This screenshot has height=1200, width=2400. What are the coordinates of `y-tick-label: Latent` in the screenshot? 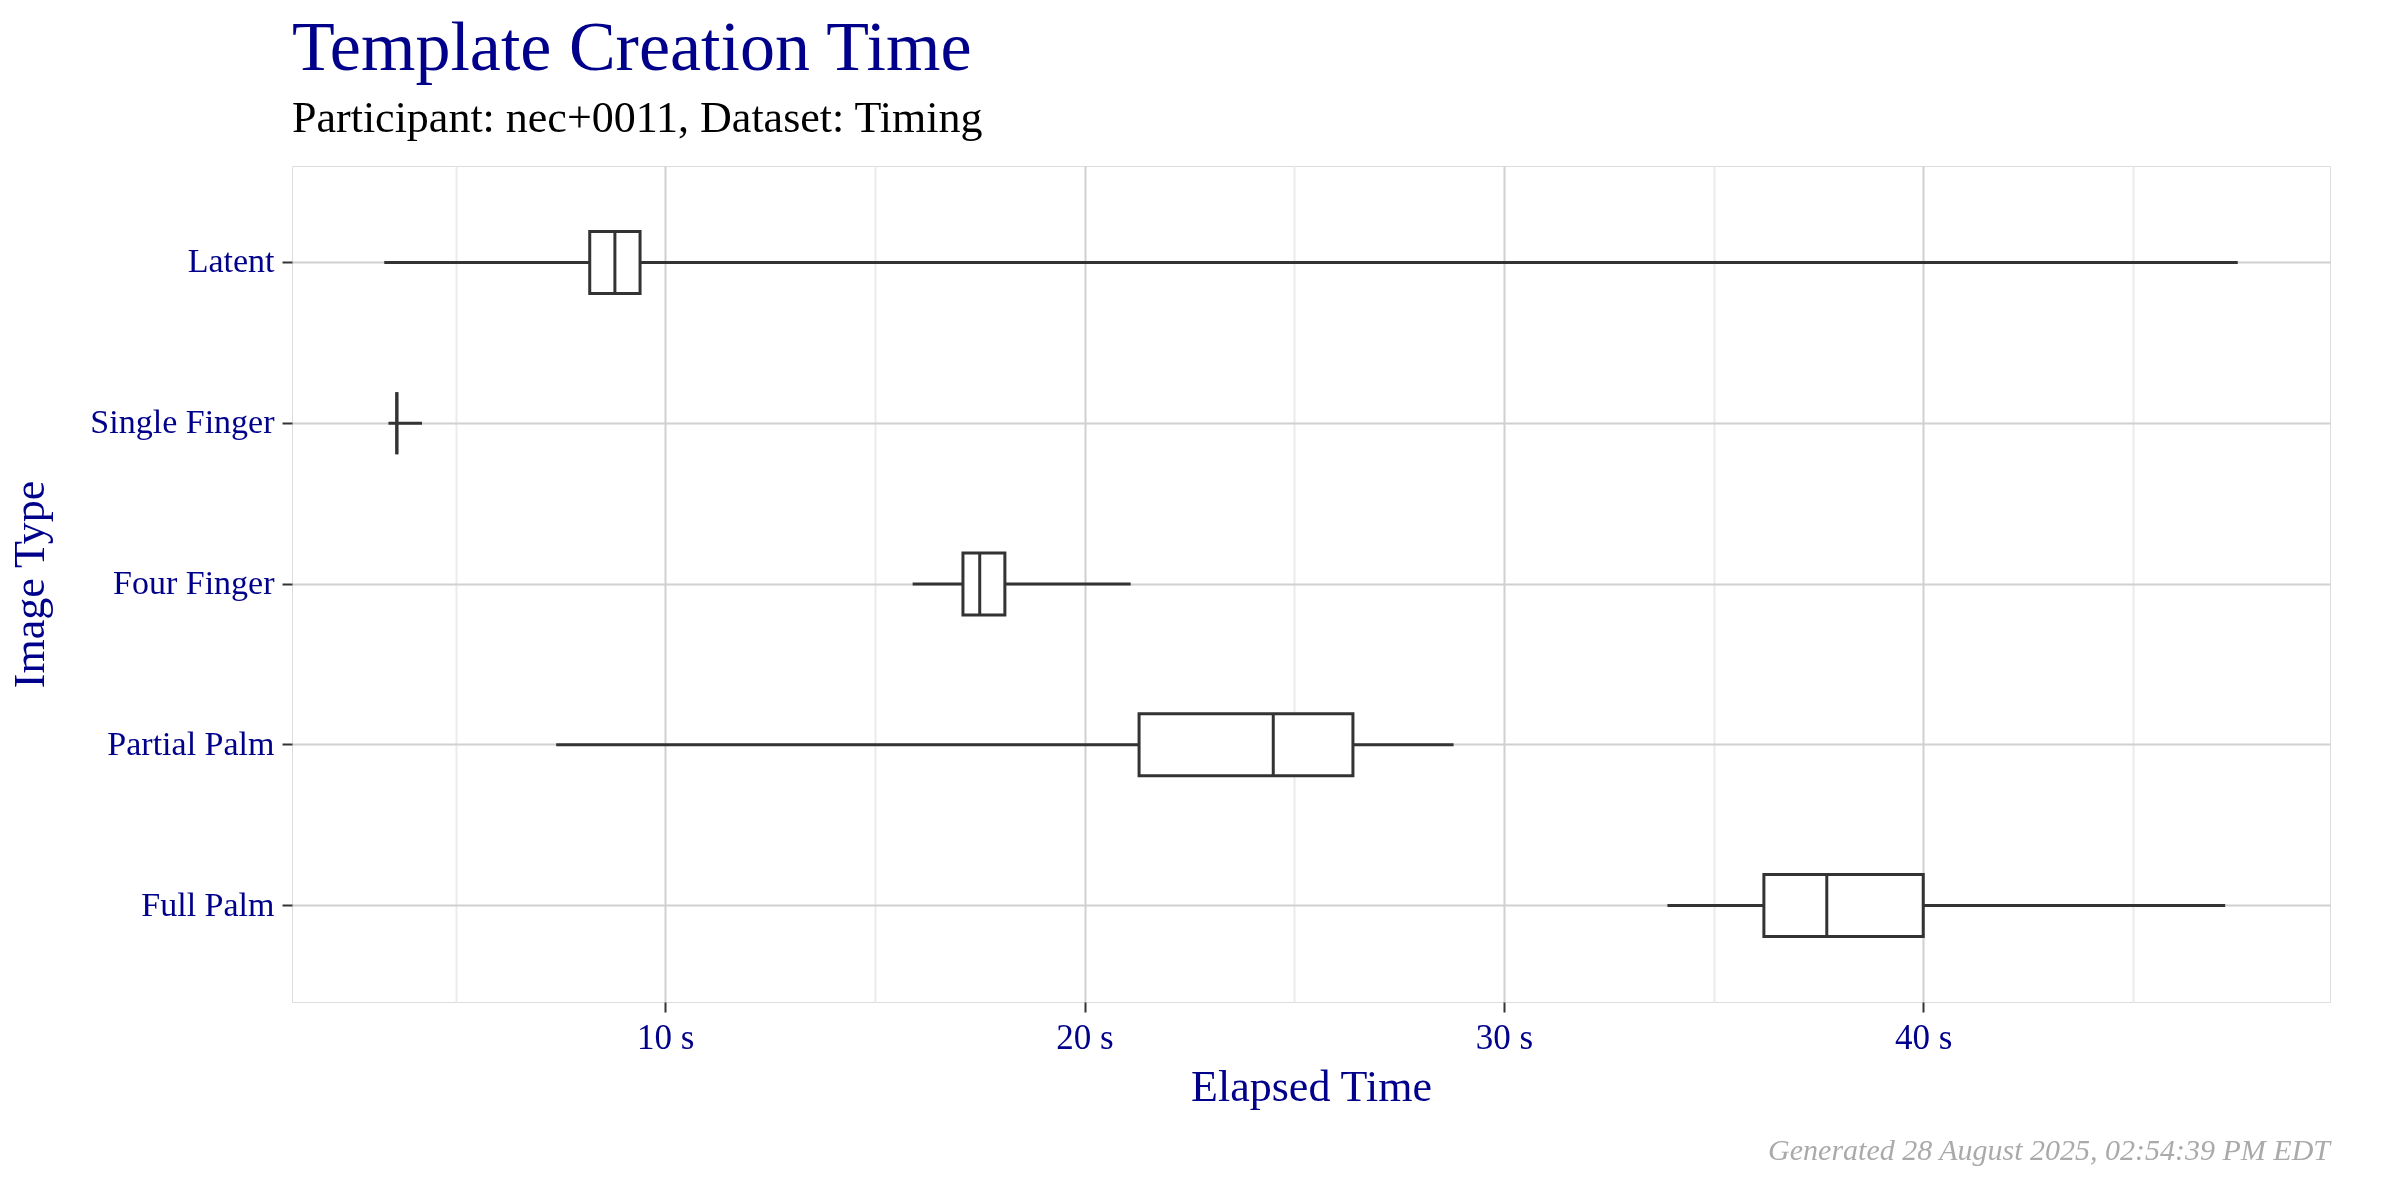 It's located at (231, 261).